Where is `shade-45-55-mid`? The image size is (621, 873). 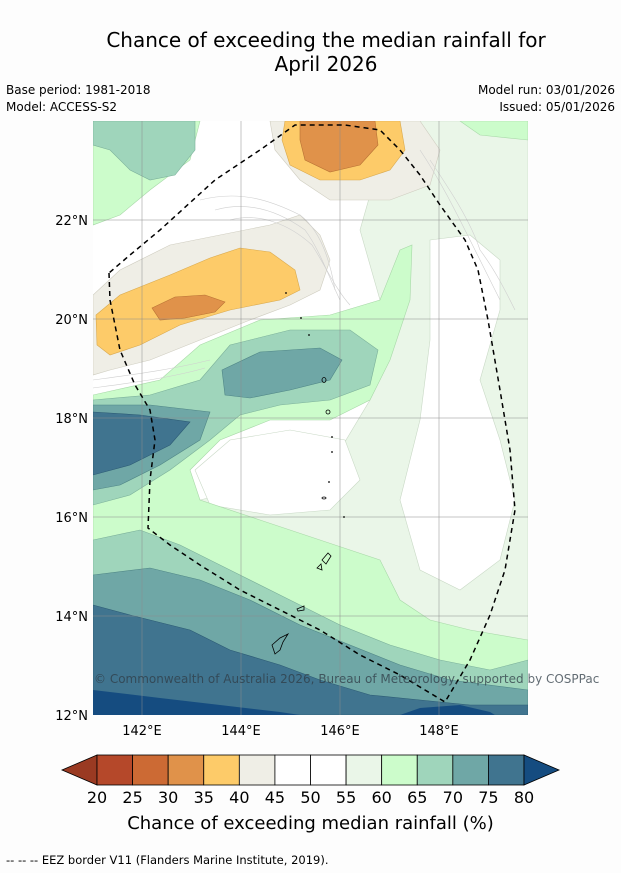 shade-45-55-mid is located at coordinates (277, 472).